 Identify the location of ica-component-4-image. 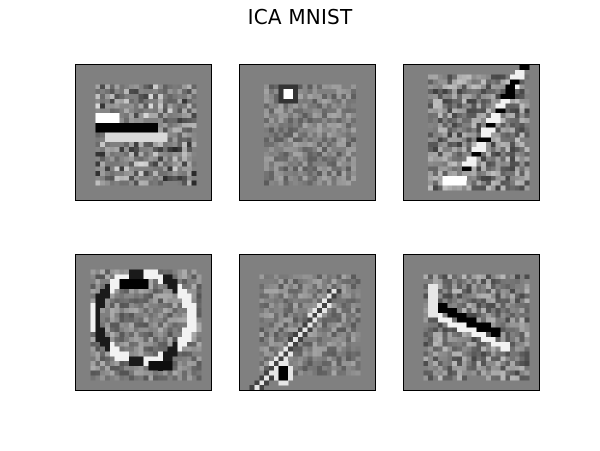
(146, 325).